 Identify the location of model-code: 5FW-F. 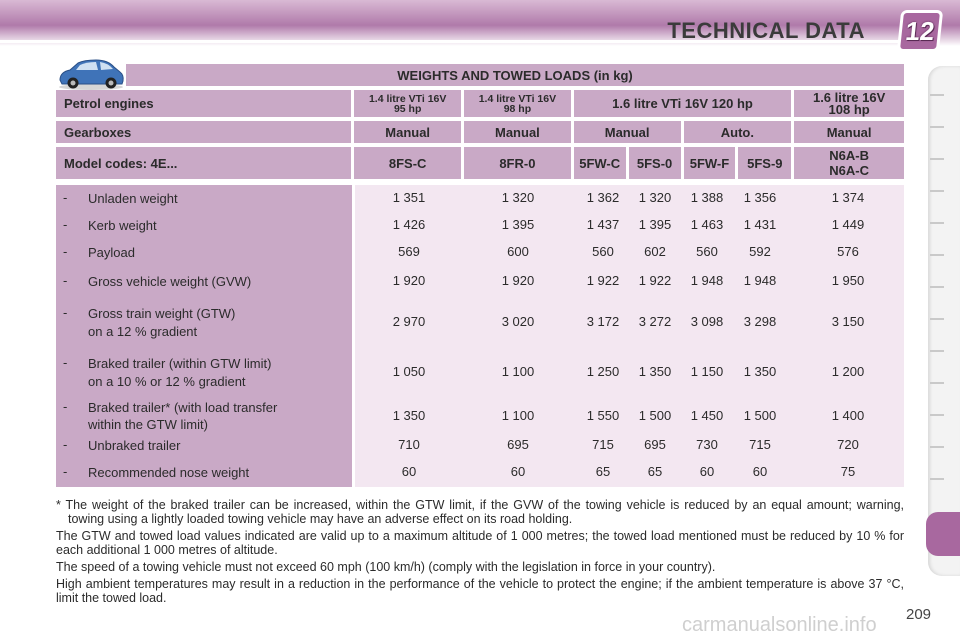
(709, 163).